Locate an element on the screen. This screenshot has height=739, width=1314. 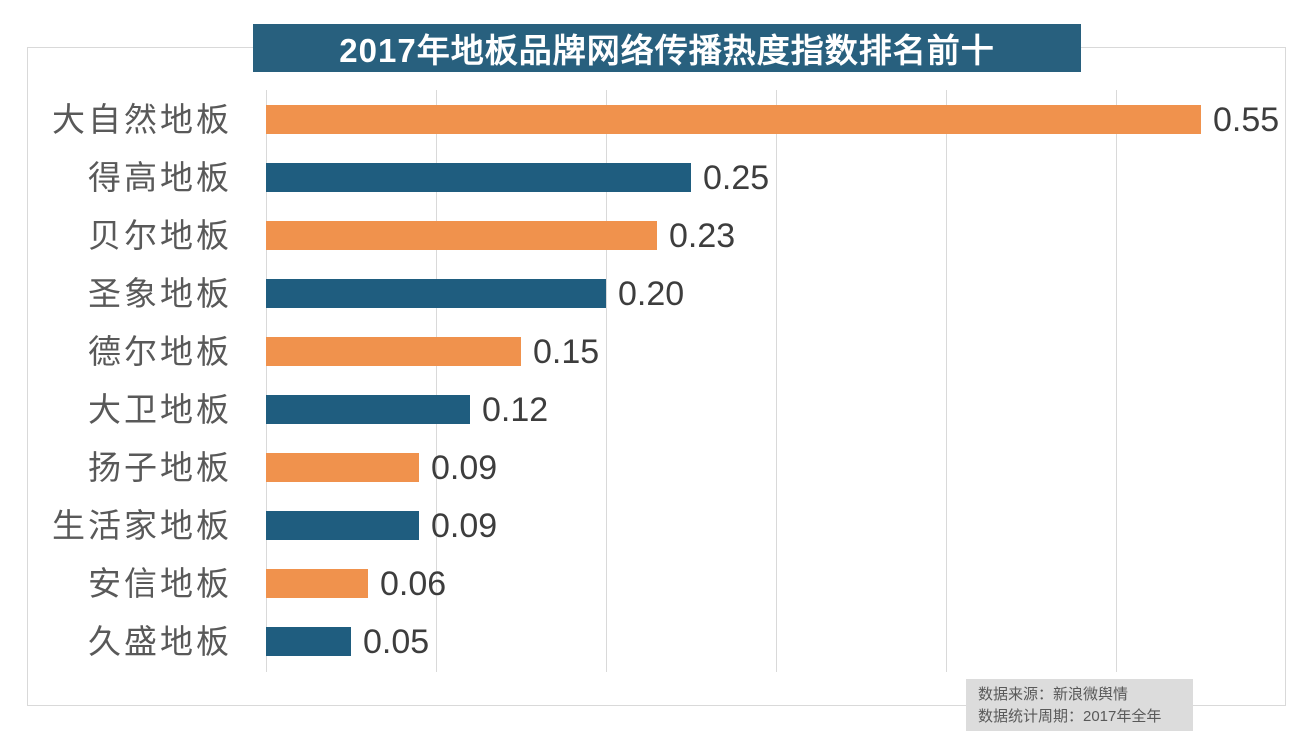
value-label: 0.20 is located at coordinates (651, 293).